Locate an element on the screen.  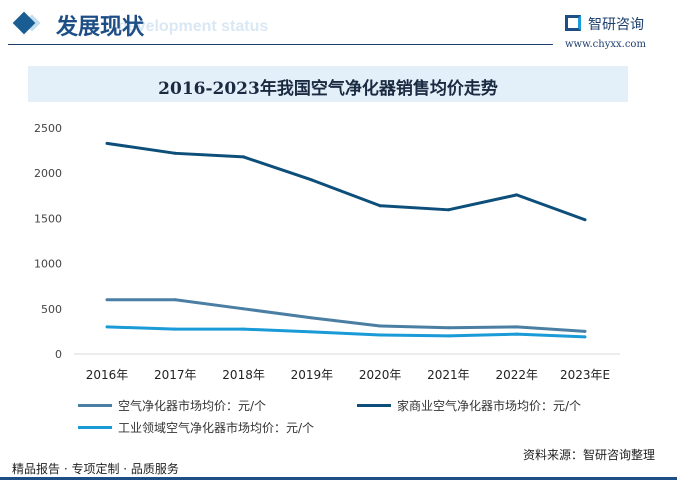
x-tick-label: 2022年 is located at coordinates (516, 375).